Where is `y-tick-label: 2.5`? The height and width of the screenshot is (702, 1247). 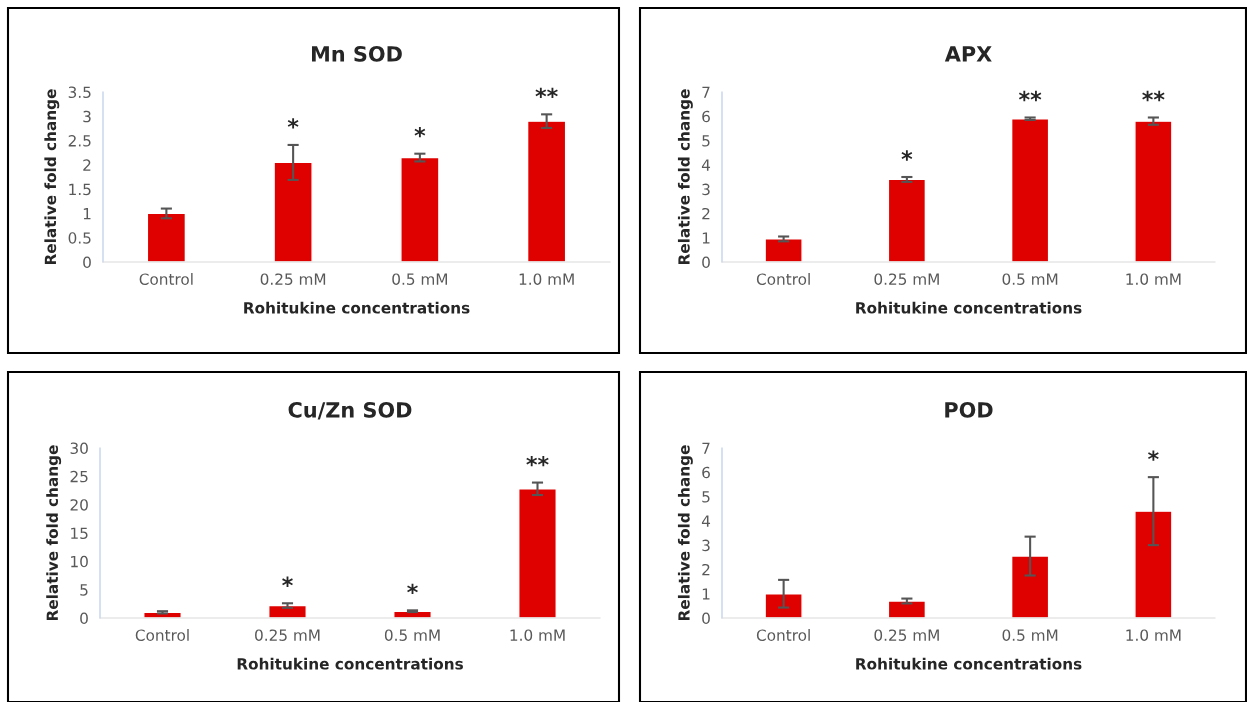
y-tick-label: 2.5 is located at coordinates (79, 141).